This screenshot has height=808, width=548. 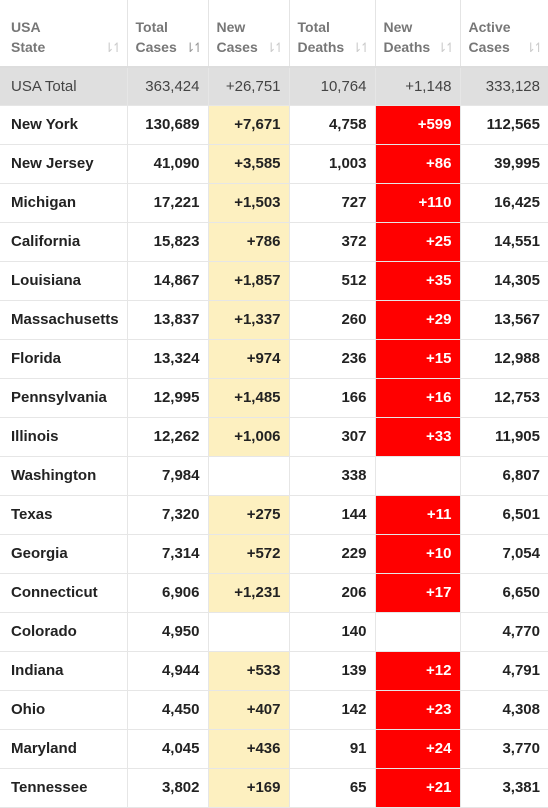 What do you see at coordinates (274, 398) in the screenshot?
I see `table-row: Pennsylvania 12,995 +1,485 166 +16 12,753` at bounding box center [274, 398].